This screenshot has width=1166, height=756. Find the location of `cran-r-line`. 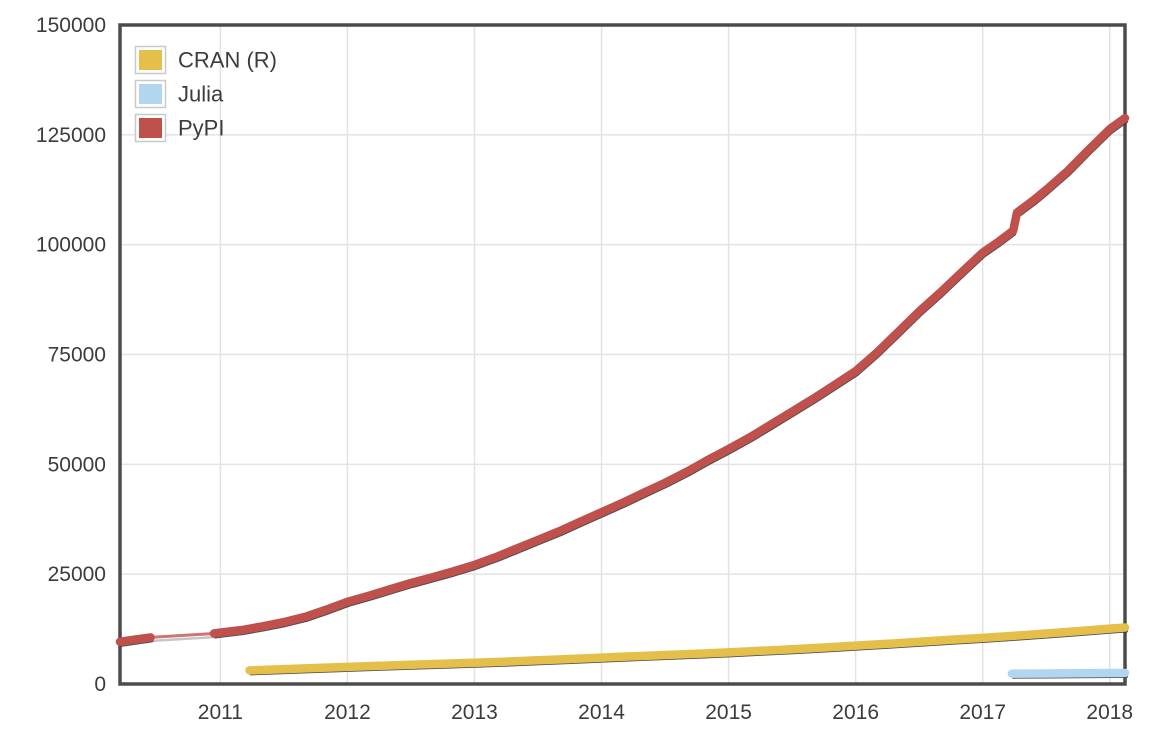

cran-r-line is located at coordinates (687, 649).